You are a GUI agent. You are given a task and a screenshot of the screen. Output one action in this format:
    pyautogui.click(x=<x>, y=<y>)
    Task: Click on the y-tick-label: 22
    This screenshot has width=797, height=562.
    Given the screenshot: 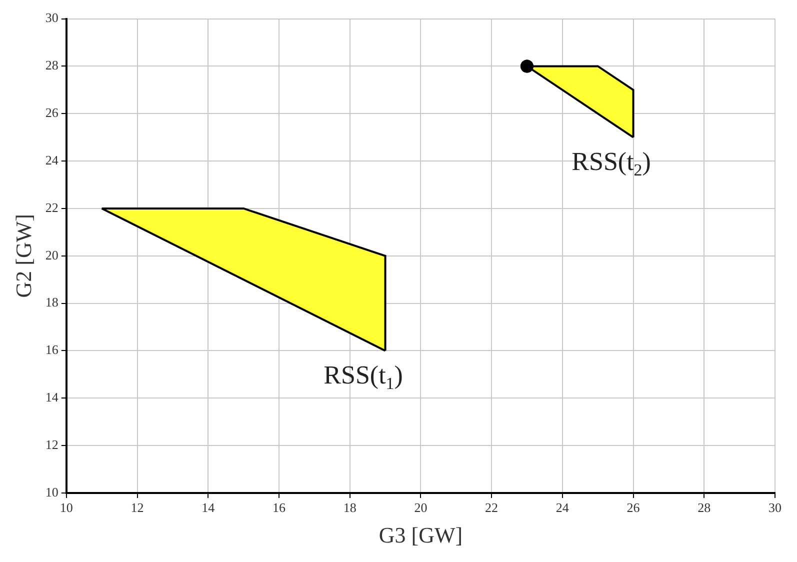 What is the action you would take?
    pyautogui.click(x=51, y=207)
    